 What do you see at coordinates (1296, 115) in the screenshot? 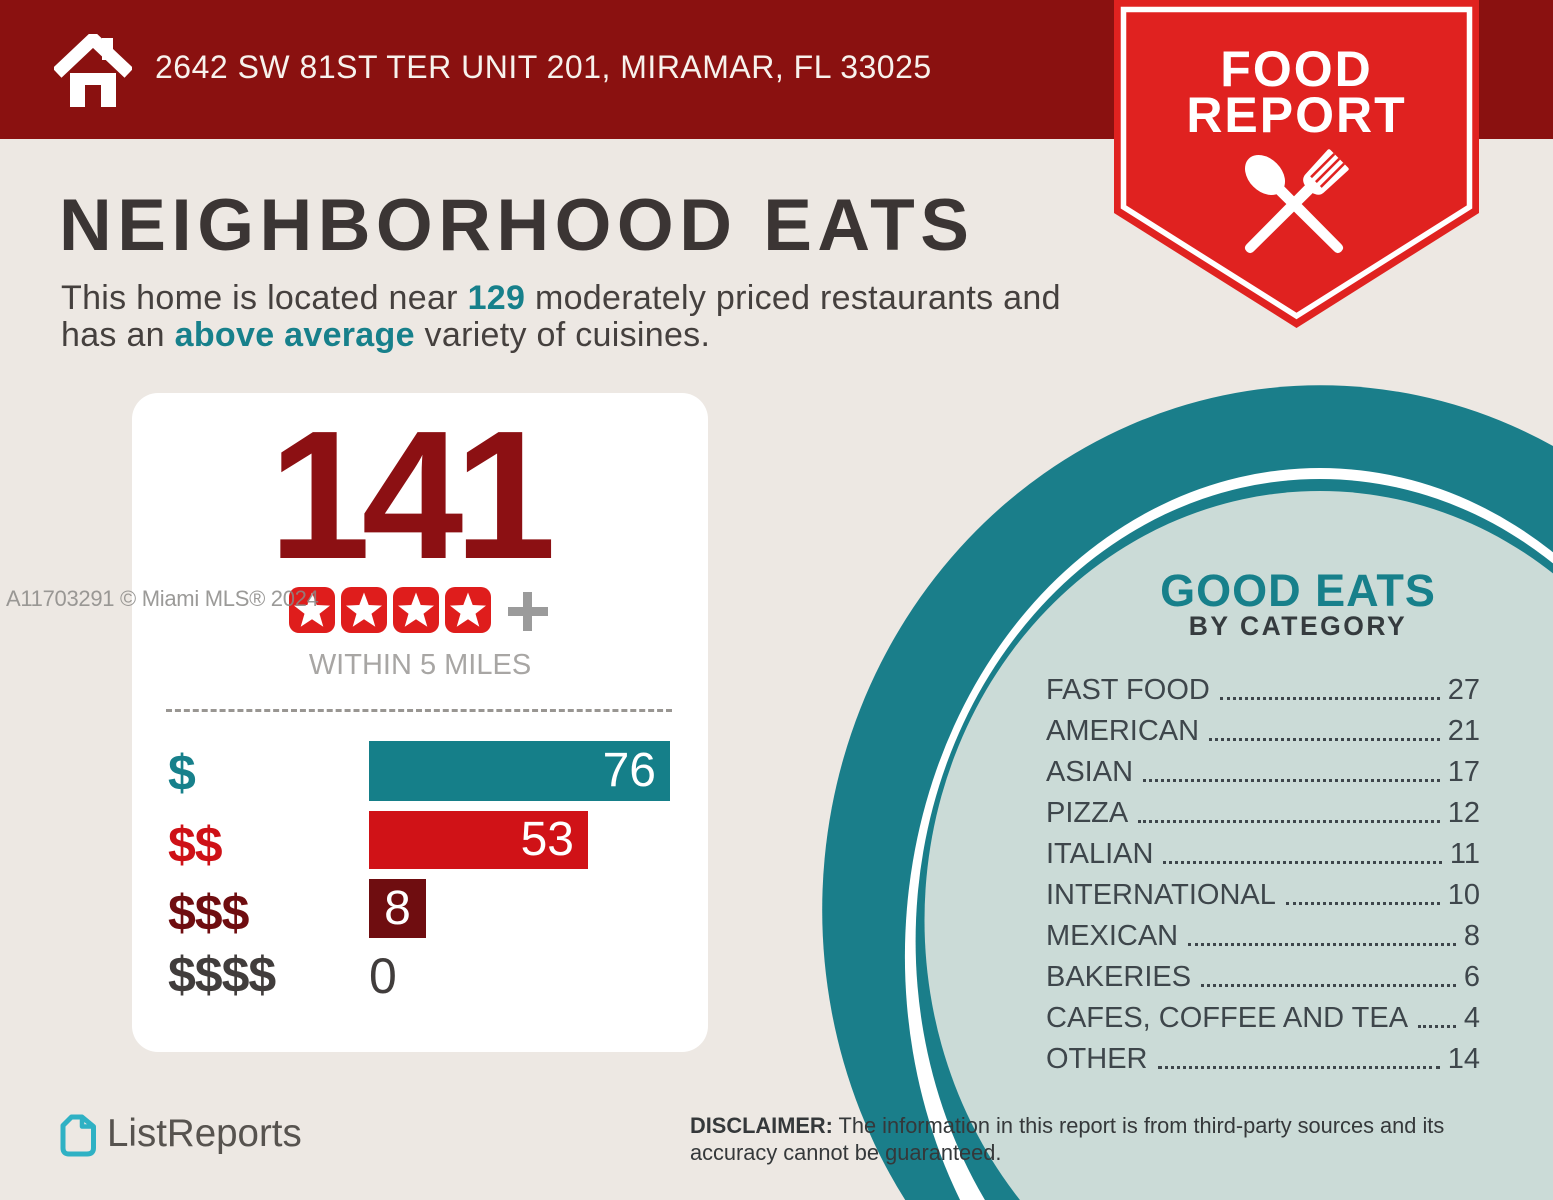
I see `svg-text: REPORT` at bounding box center [1296, 115].